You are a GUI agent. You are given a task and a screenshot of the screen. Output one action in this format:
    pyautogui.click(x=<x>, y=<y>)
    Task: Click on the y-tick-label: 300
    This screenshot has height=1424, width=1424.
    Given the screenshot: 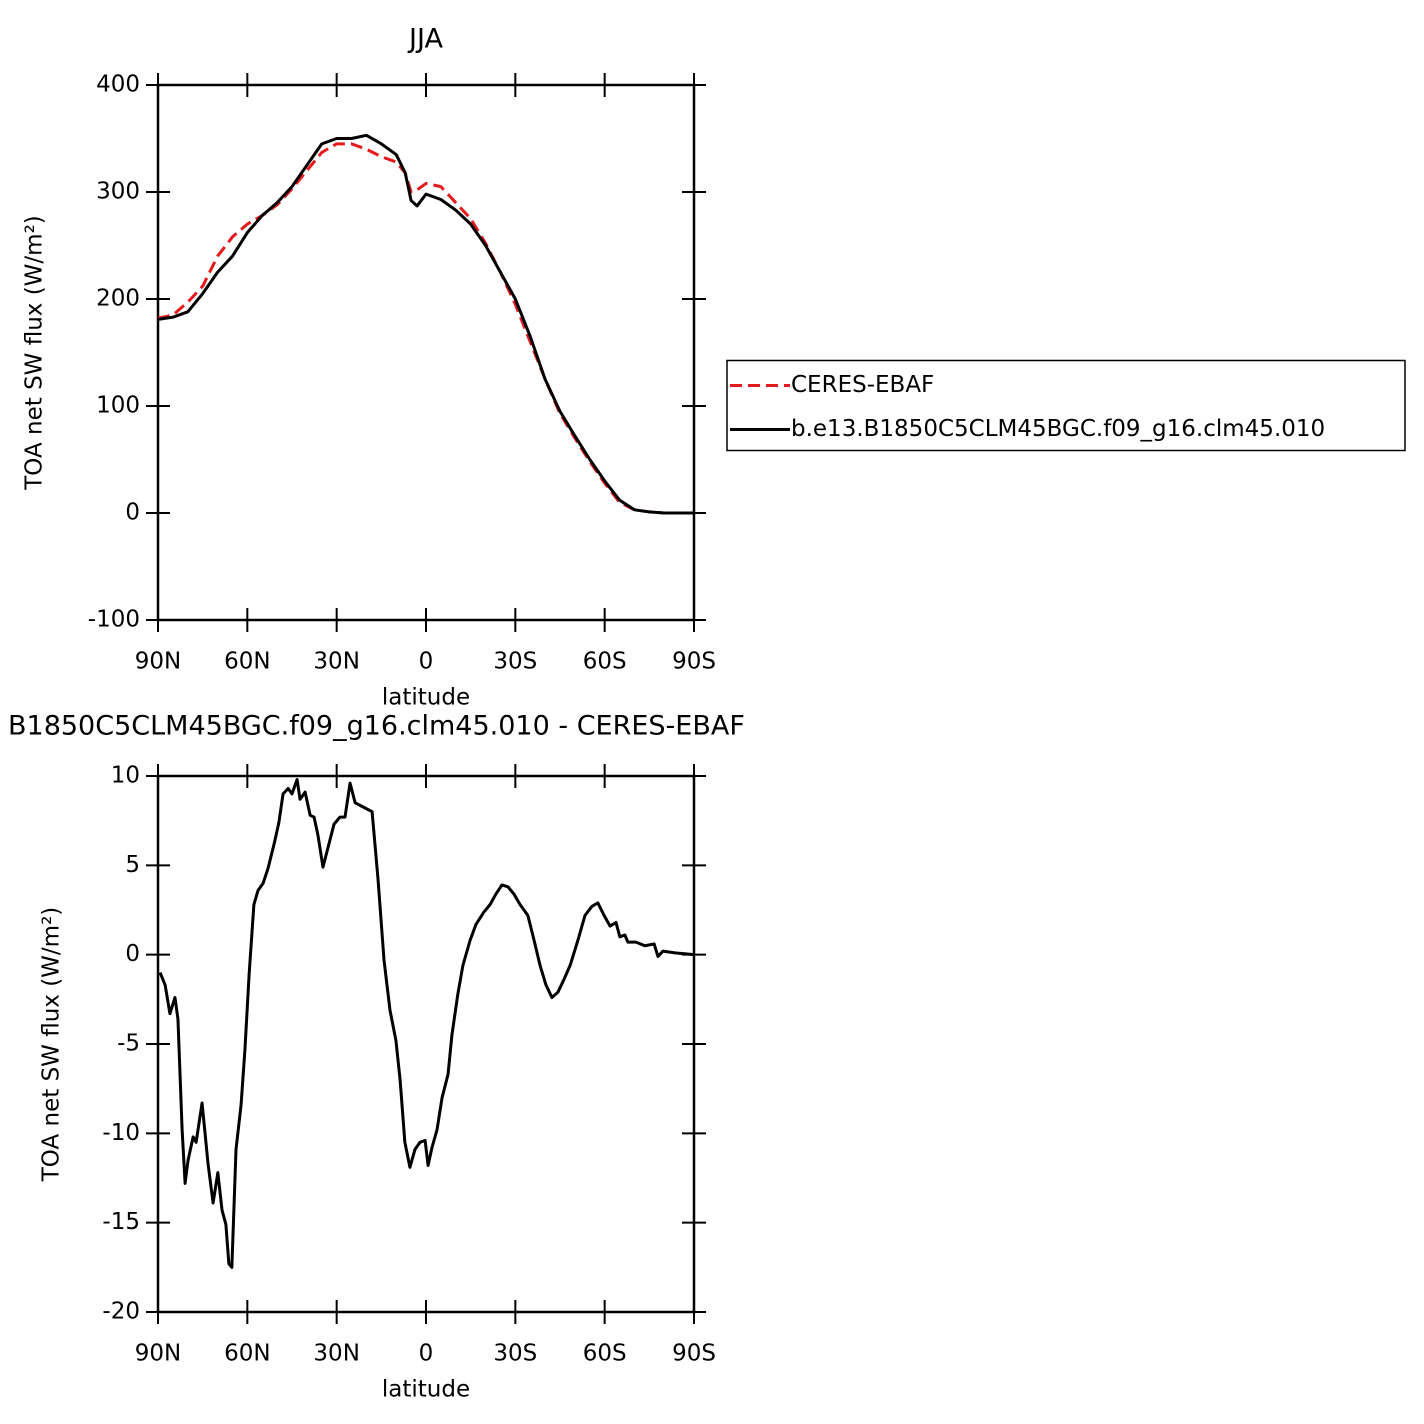 What is the action you would take?
    pyautogui.click(x=118, y=192)
    